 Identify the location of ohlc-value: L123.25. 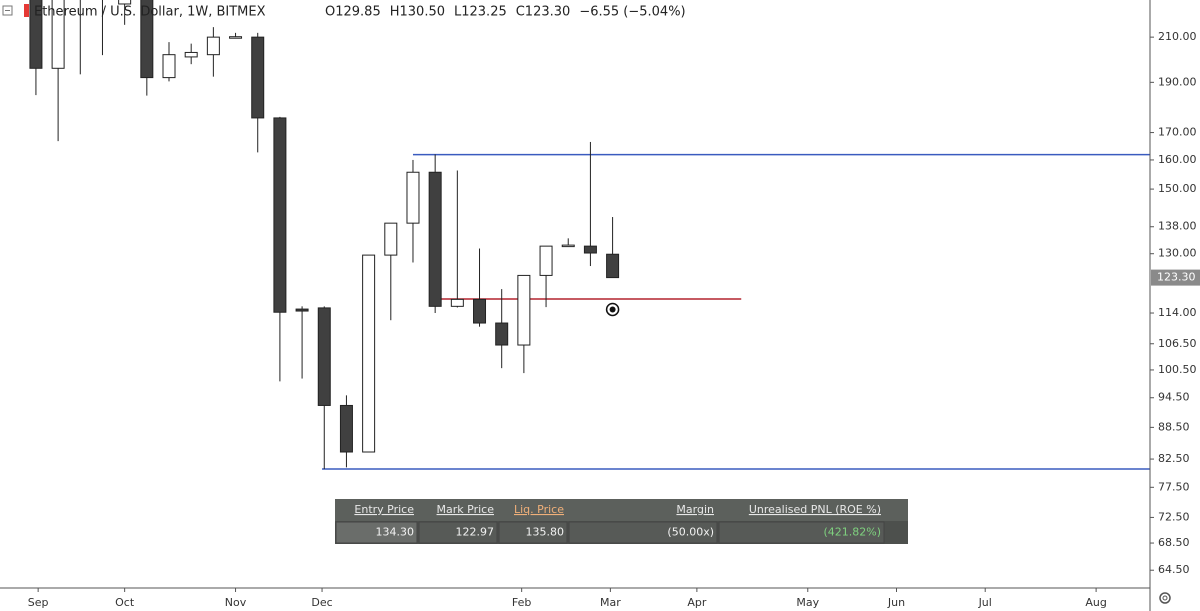
(480, 12).